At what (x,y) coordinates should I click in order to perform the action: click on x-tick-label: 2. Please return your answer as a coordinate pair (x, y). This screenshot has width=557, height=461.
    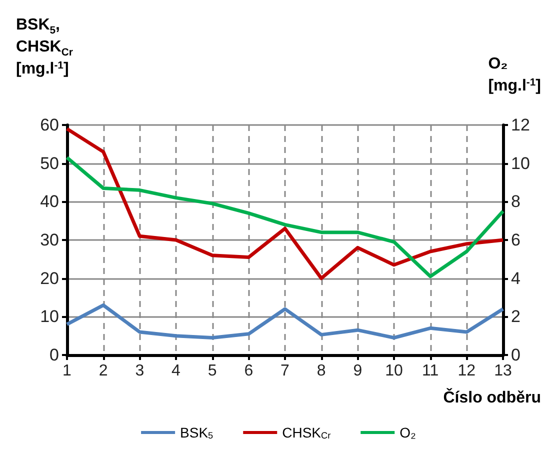
    Looking at the image, I should click on (103, 371).